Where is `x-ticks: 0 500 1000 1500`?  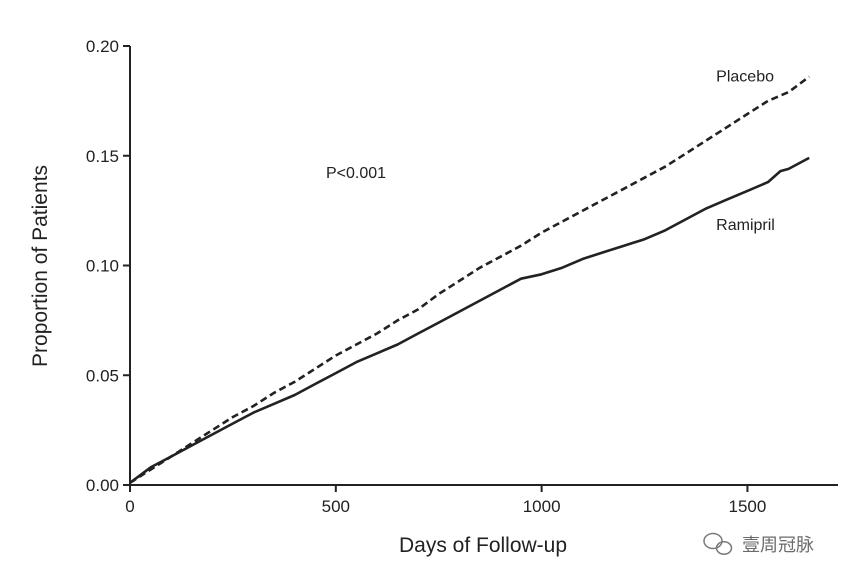 x-ticks: 0 500 1000 1500 is located at coordinates (445, 500).